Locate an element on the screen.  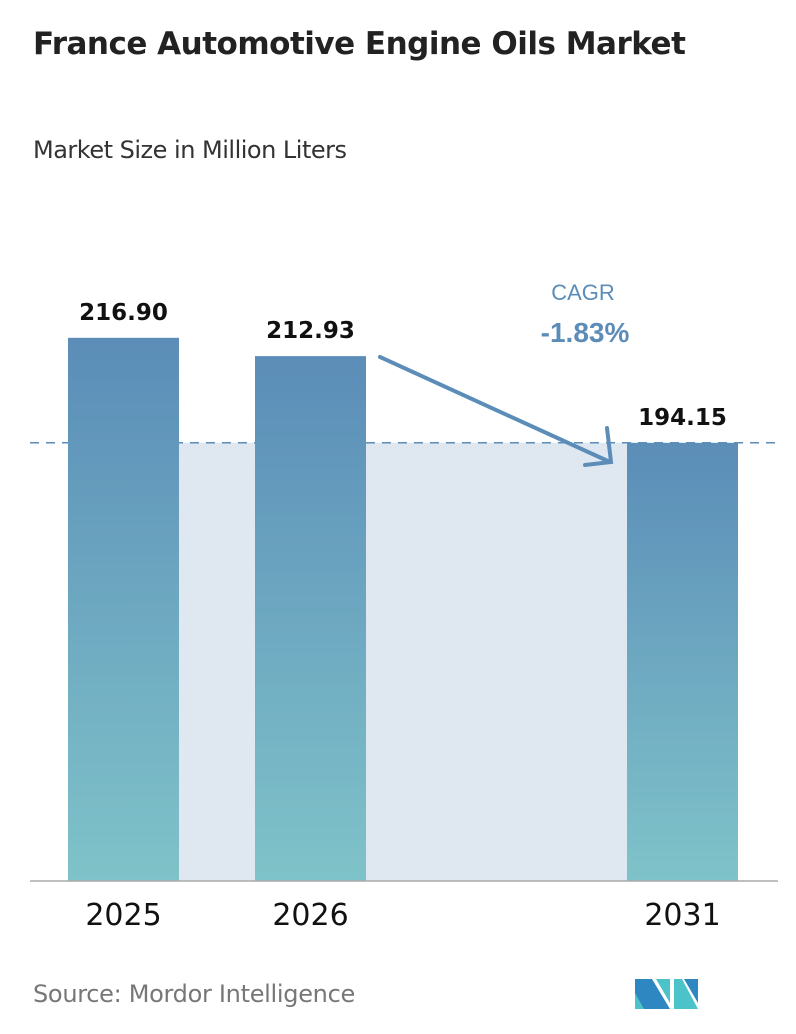
x-tick-2025: 2025 is located at coordinates (123, 915).